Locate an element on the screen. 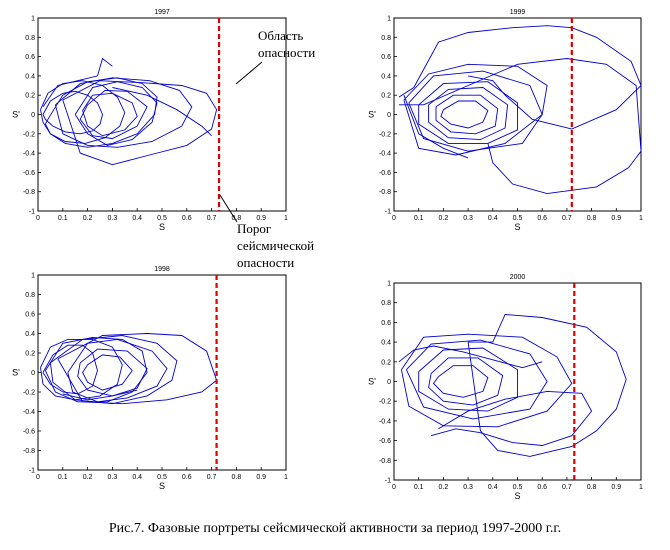 Image resolution: width=670 pixels, height=550 pixels. x-axis-label: S is located at coordinates (517, 227).